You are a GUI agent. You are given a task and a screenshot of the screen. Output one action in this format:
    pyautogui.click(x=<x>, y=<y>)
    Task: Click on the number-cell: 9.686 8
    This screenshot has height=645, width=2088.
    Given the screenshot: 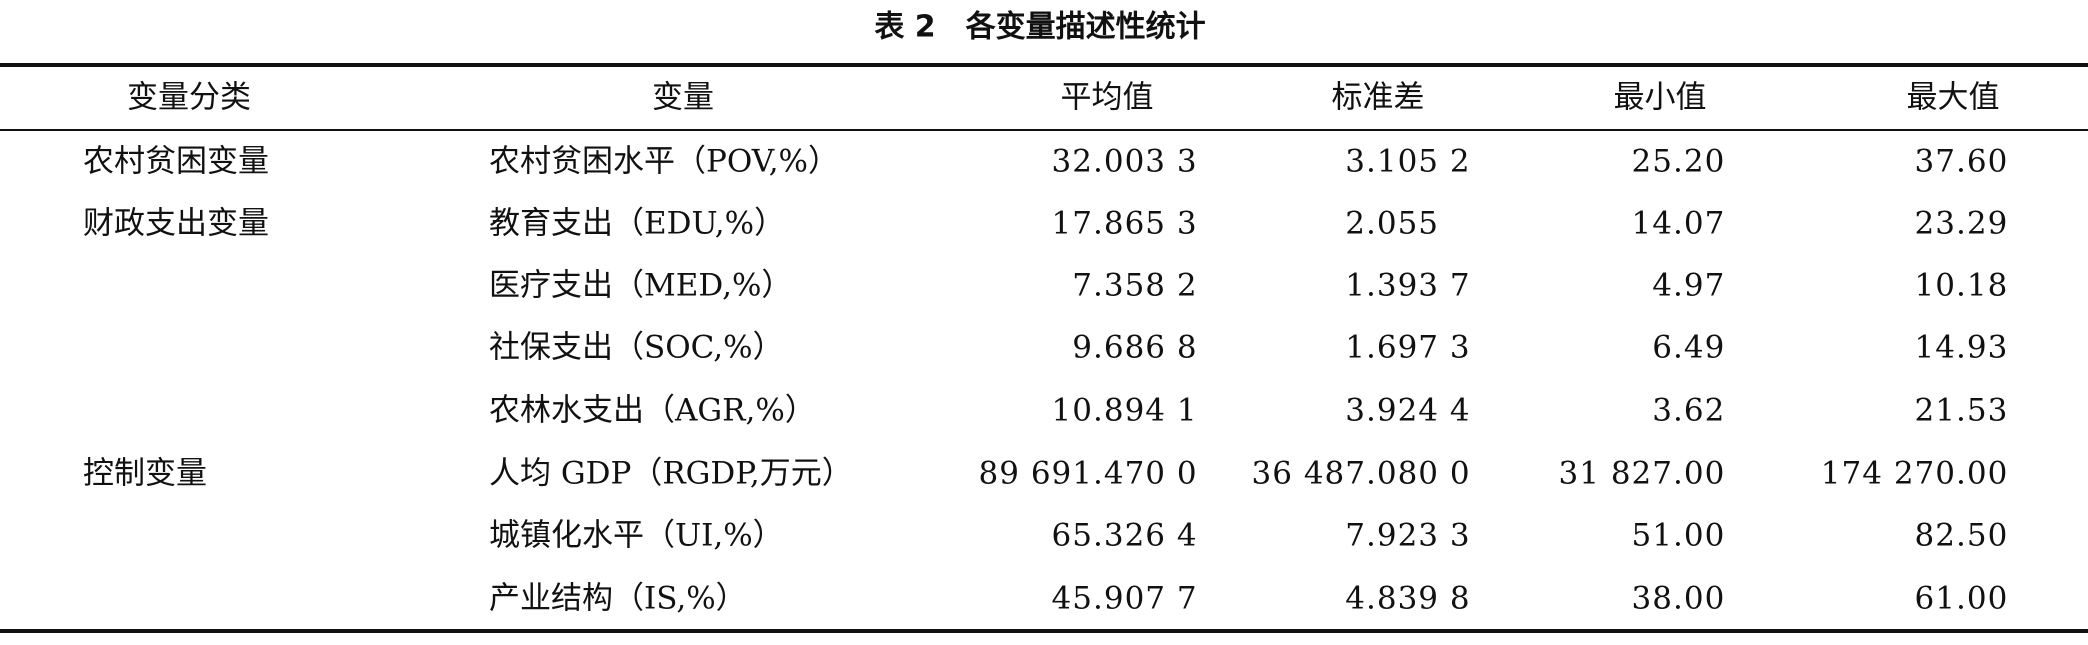 What is the action you would take?
    pyautogui.click(x=1134, y=348)
    